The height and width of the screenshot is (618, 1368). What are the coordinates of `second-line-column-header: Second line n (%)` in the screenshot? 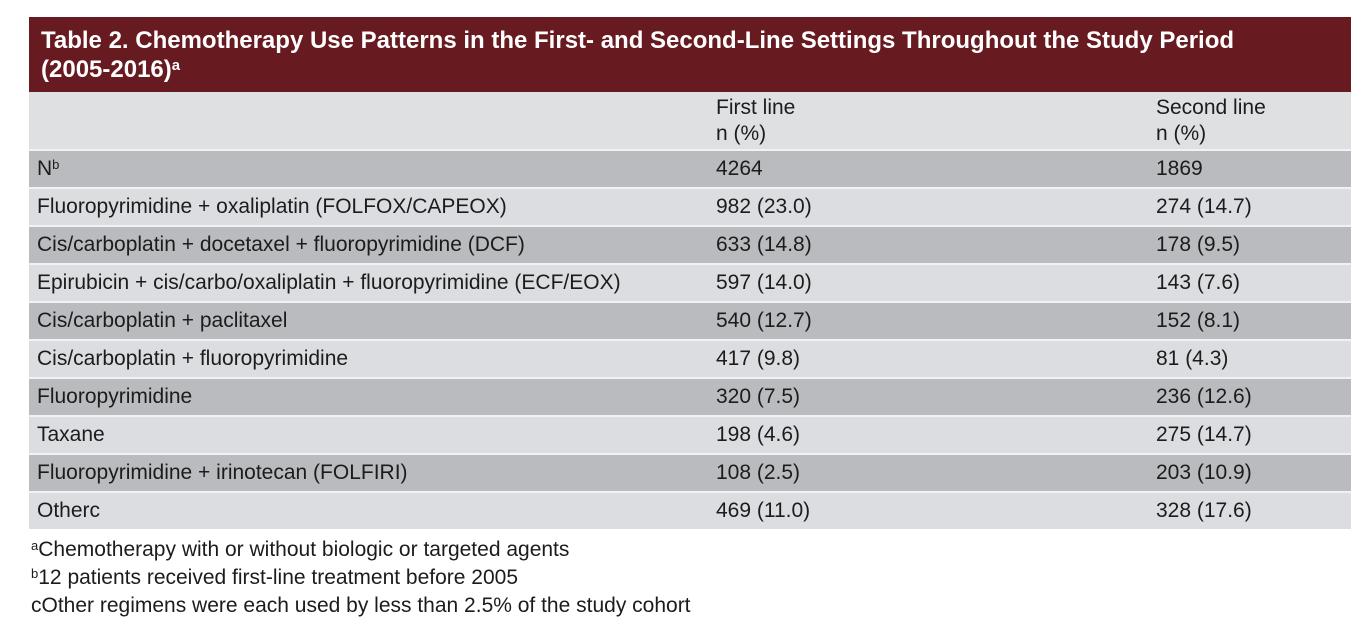 It's located at (1253, 121).